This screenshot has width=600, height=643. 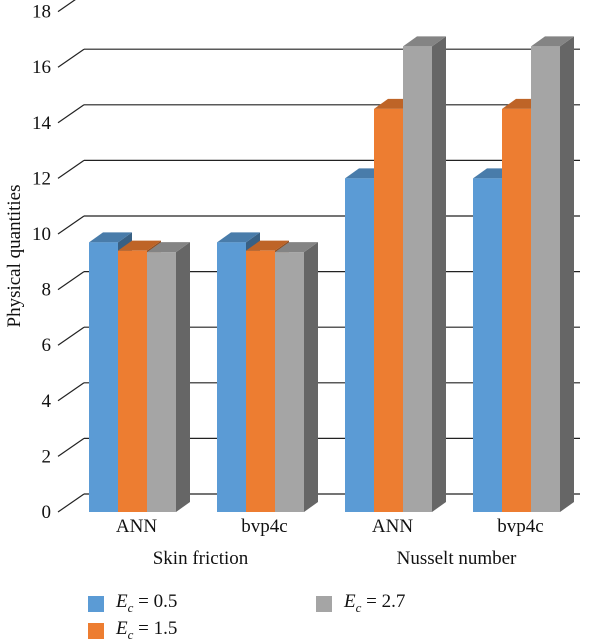 What do you see at coordinates (47, 290) in the screenshot?
I see `y-tick-label: 8` at bounding box center [47, 290].